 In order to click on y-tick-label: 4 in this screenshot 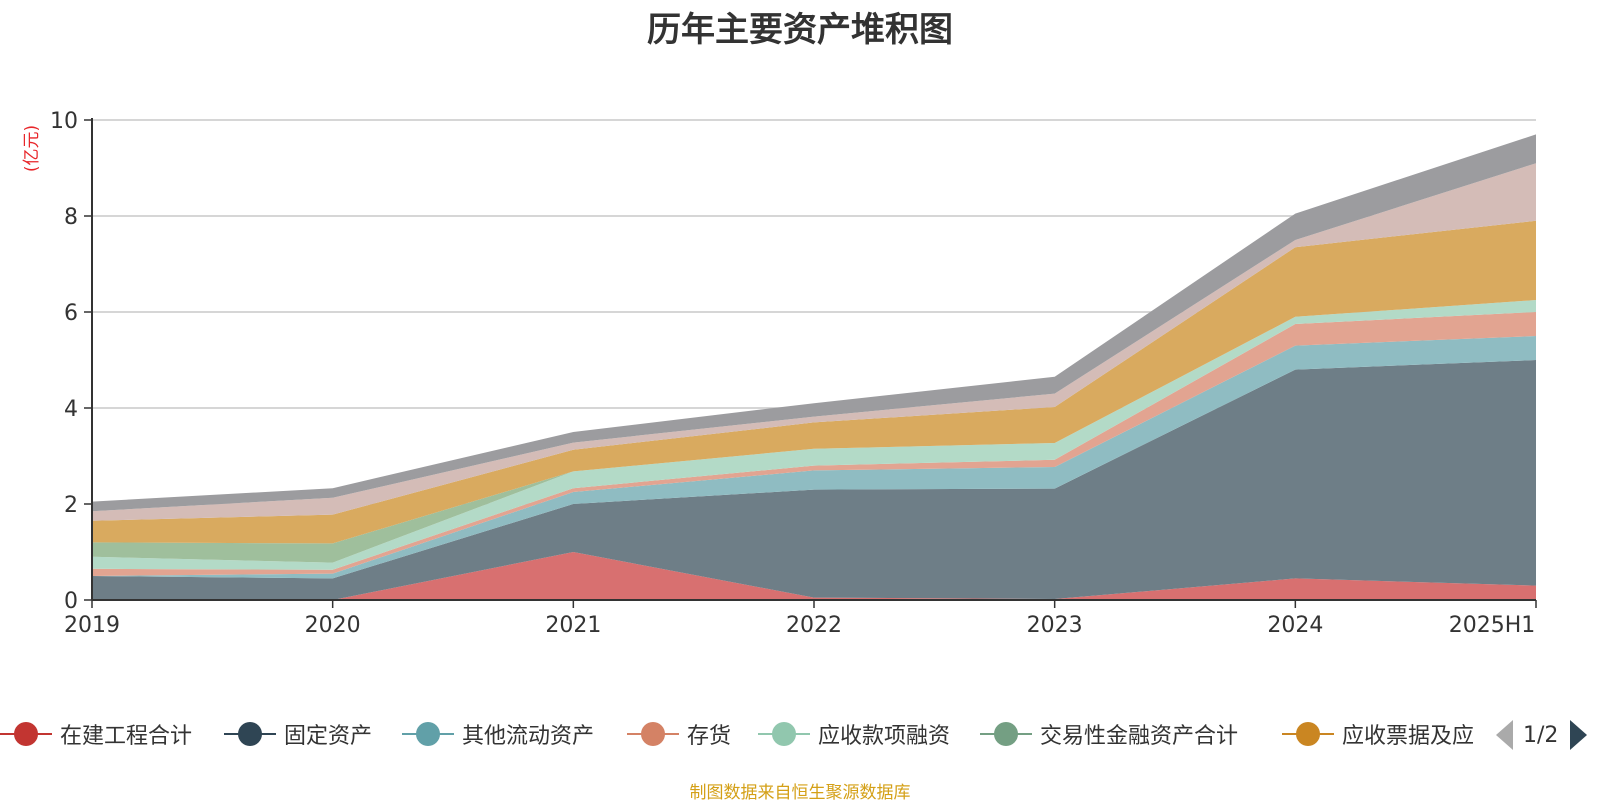, I will do `click(71, 409)`.